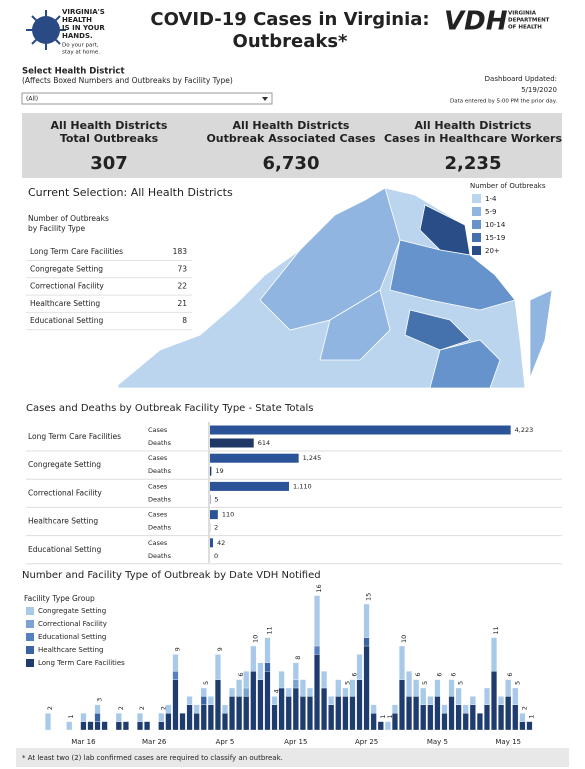  What do you see at coordinates (525, 28) in the screenshot?
I see `vdh-line: OF HEALTH` at bounding box center [525, 28].